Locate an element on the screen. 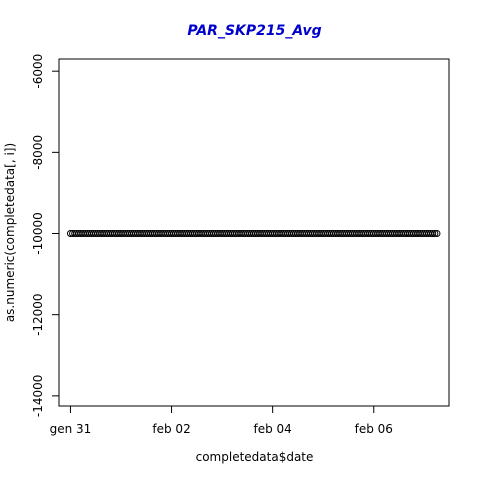  chart-title: PAR_SKP215_Avg is located at coordinates (254, 31).